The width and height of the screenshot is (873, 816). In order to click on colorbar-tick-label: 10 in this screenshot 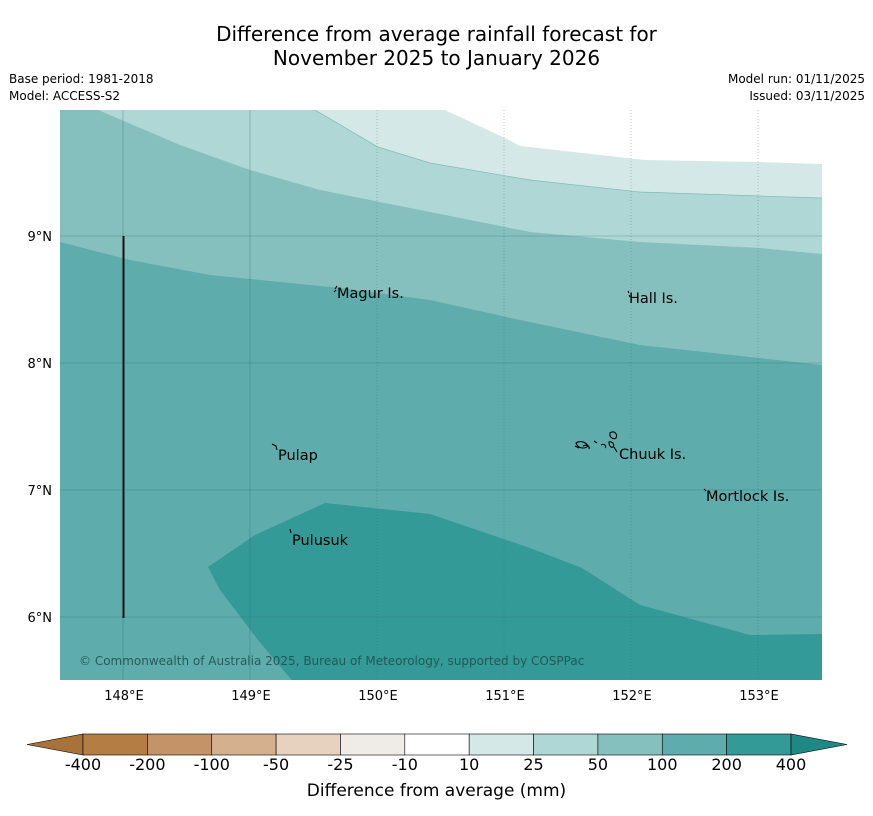, I will do `click(469, 764)`.